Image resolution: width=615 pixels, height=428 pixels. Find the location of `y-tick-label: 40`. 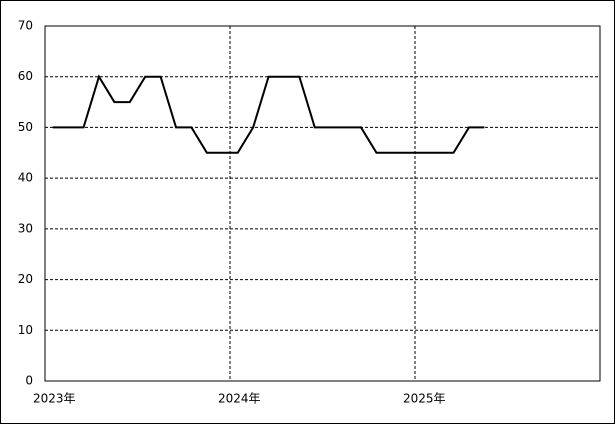

y-tick-label: 40 is located at coordinates (25, 178).